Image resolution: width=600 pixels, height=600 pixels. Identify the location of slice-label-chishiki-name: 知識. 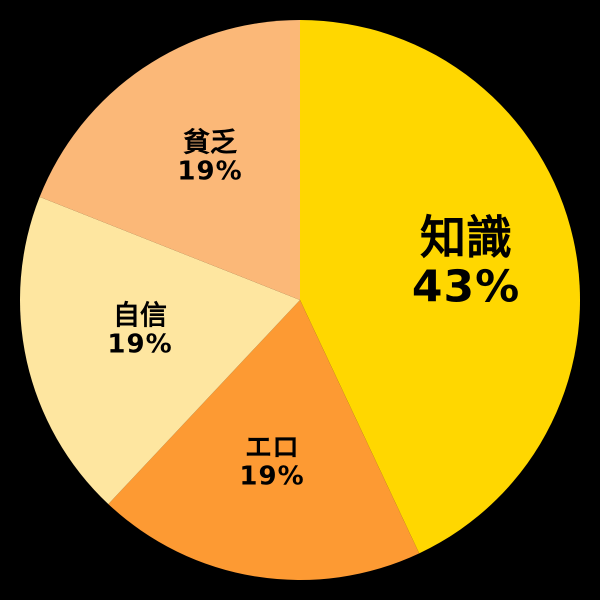
(465, 237).